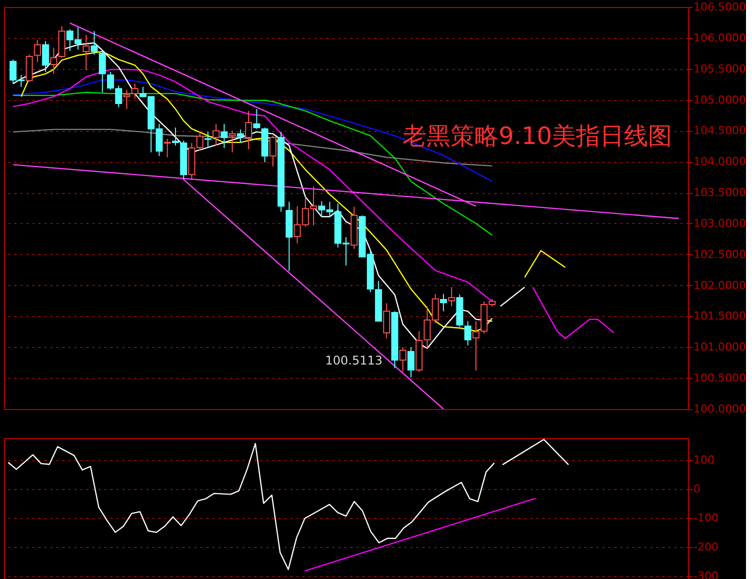  Describe the element at coordinates (537, 136) in the screenshot. I see `text: 老黑策略9.10美指日线图` at that location.